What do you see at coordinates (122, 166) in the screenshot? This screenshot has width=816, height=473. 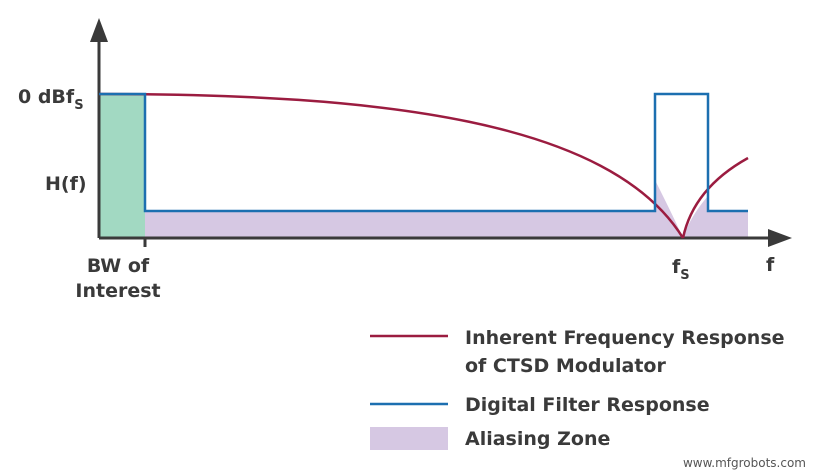 I see `bandwidth-zone` at bounding box center [122, 166].